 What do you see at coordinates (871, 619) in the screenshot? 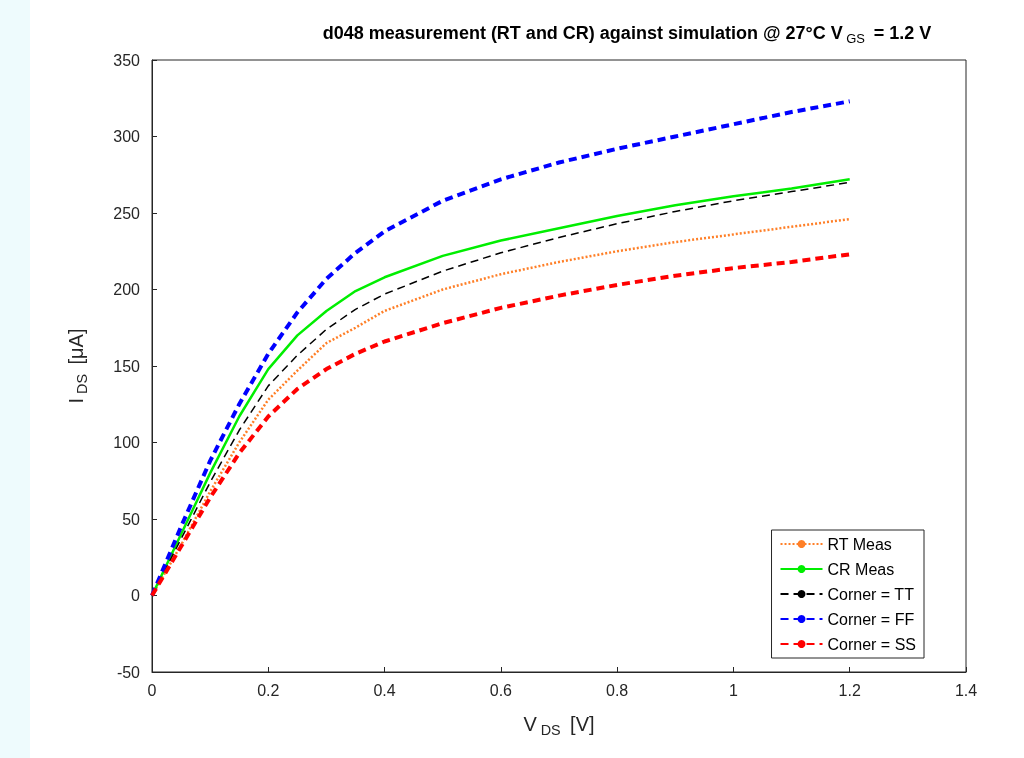
I see `legend-label: Corner = FF` at bounding box center [871, 619].